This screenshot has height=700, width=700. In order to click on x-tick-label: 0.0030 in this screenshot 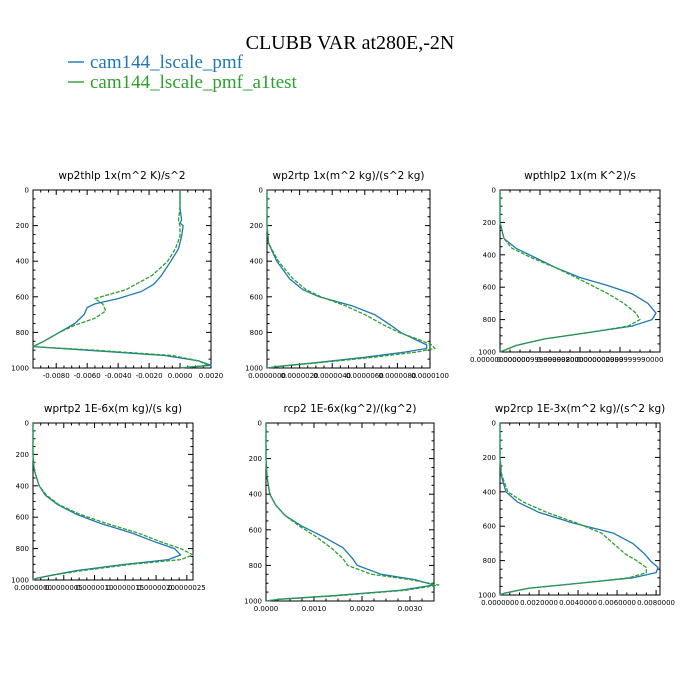, I will do `click(410, 609)`.